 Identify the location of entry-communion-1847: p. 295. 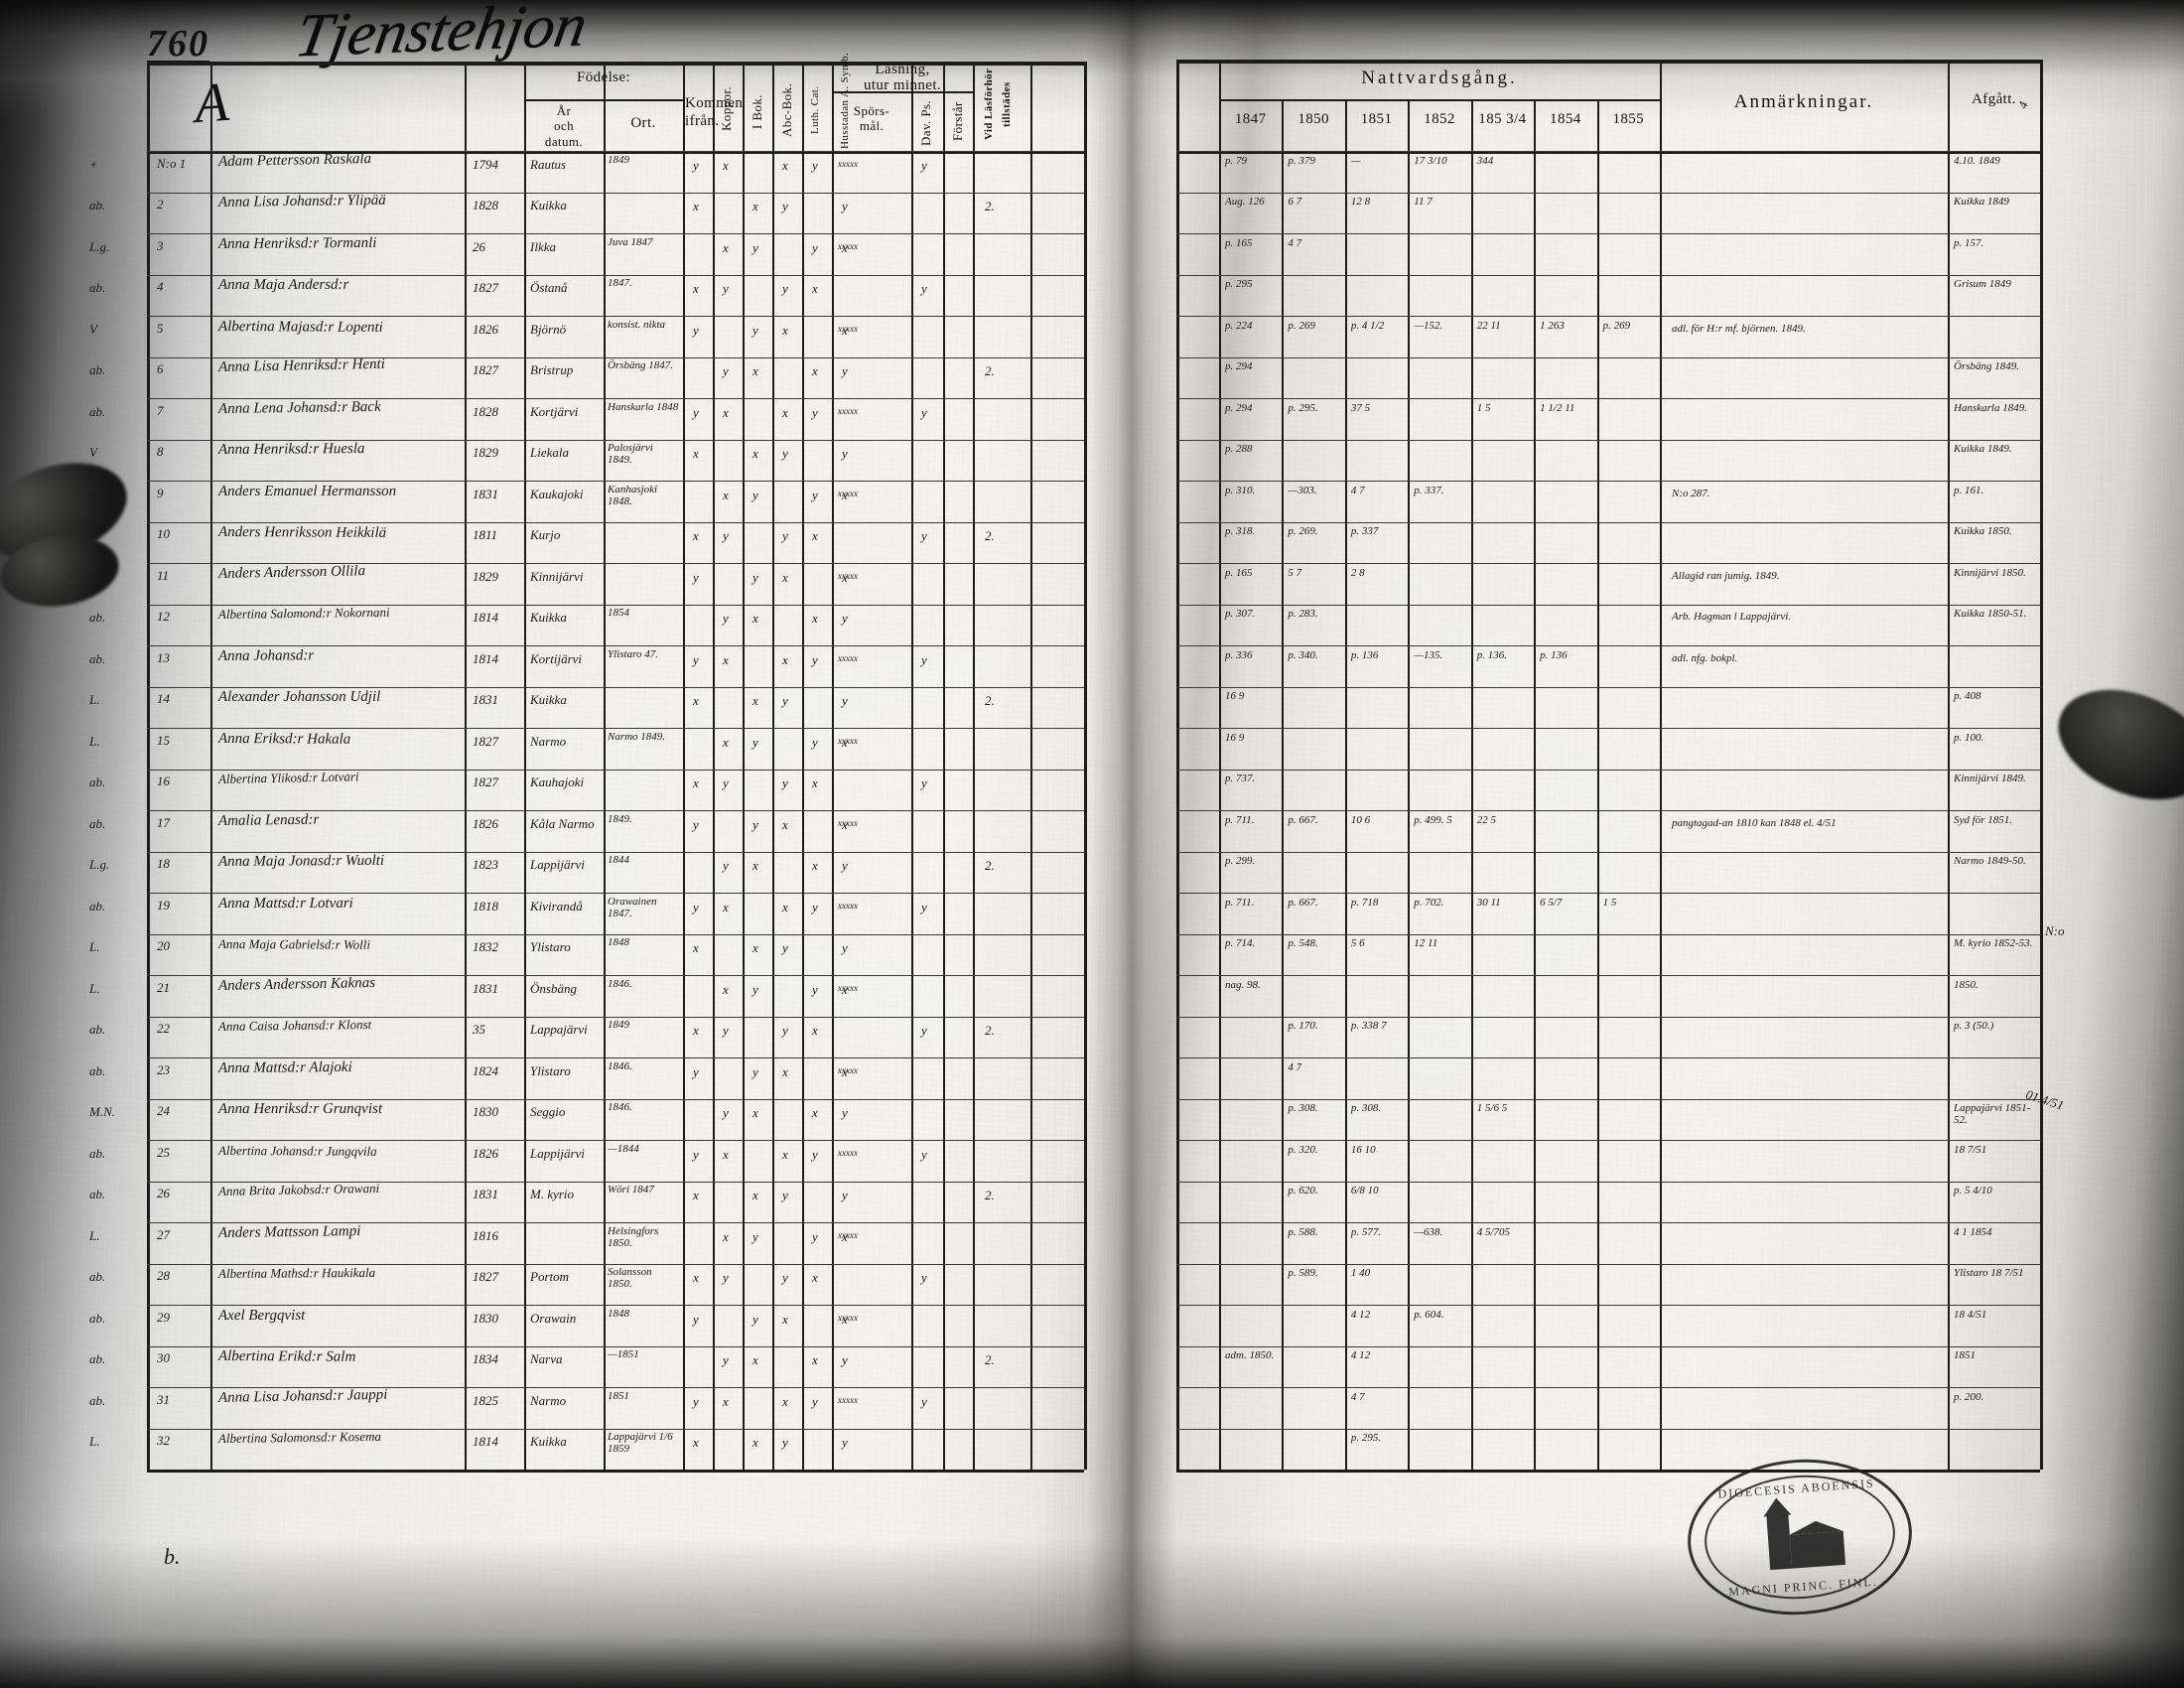
(1239, 284).